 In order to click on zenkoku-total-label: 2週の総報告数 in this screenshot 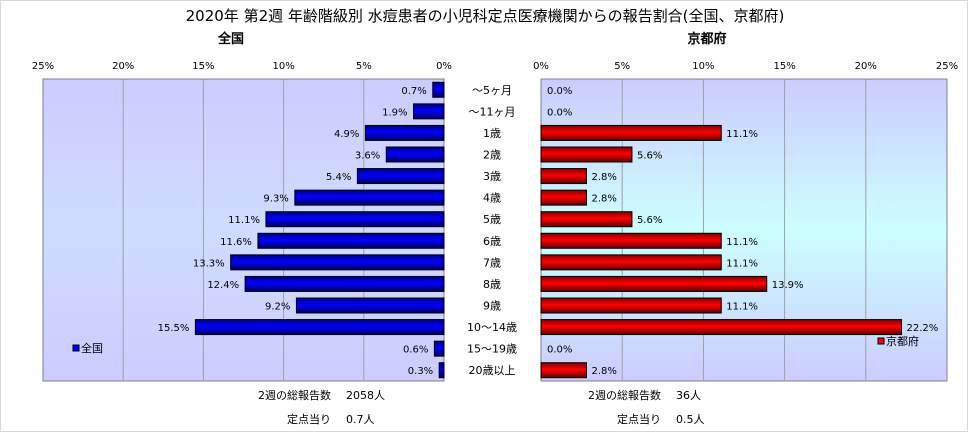, I will do `click(294, 395)`.